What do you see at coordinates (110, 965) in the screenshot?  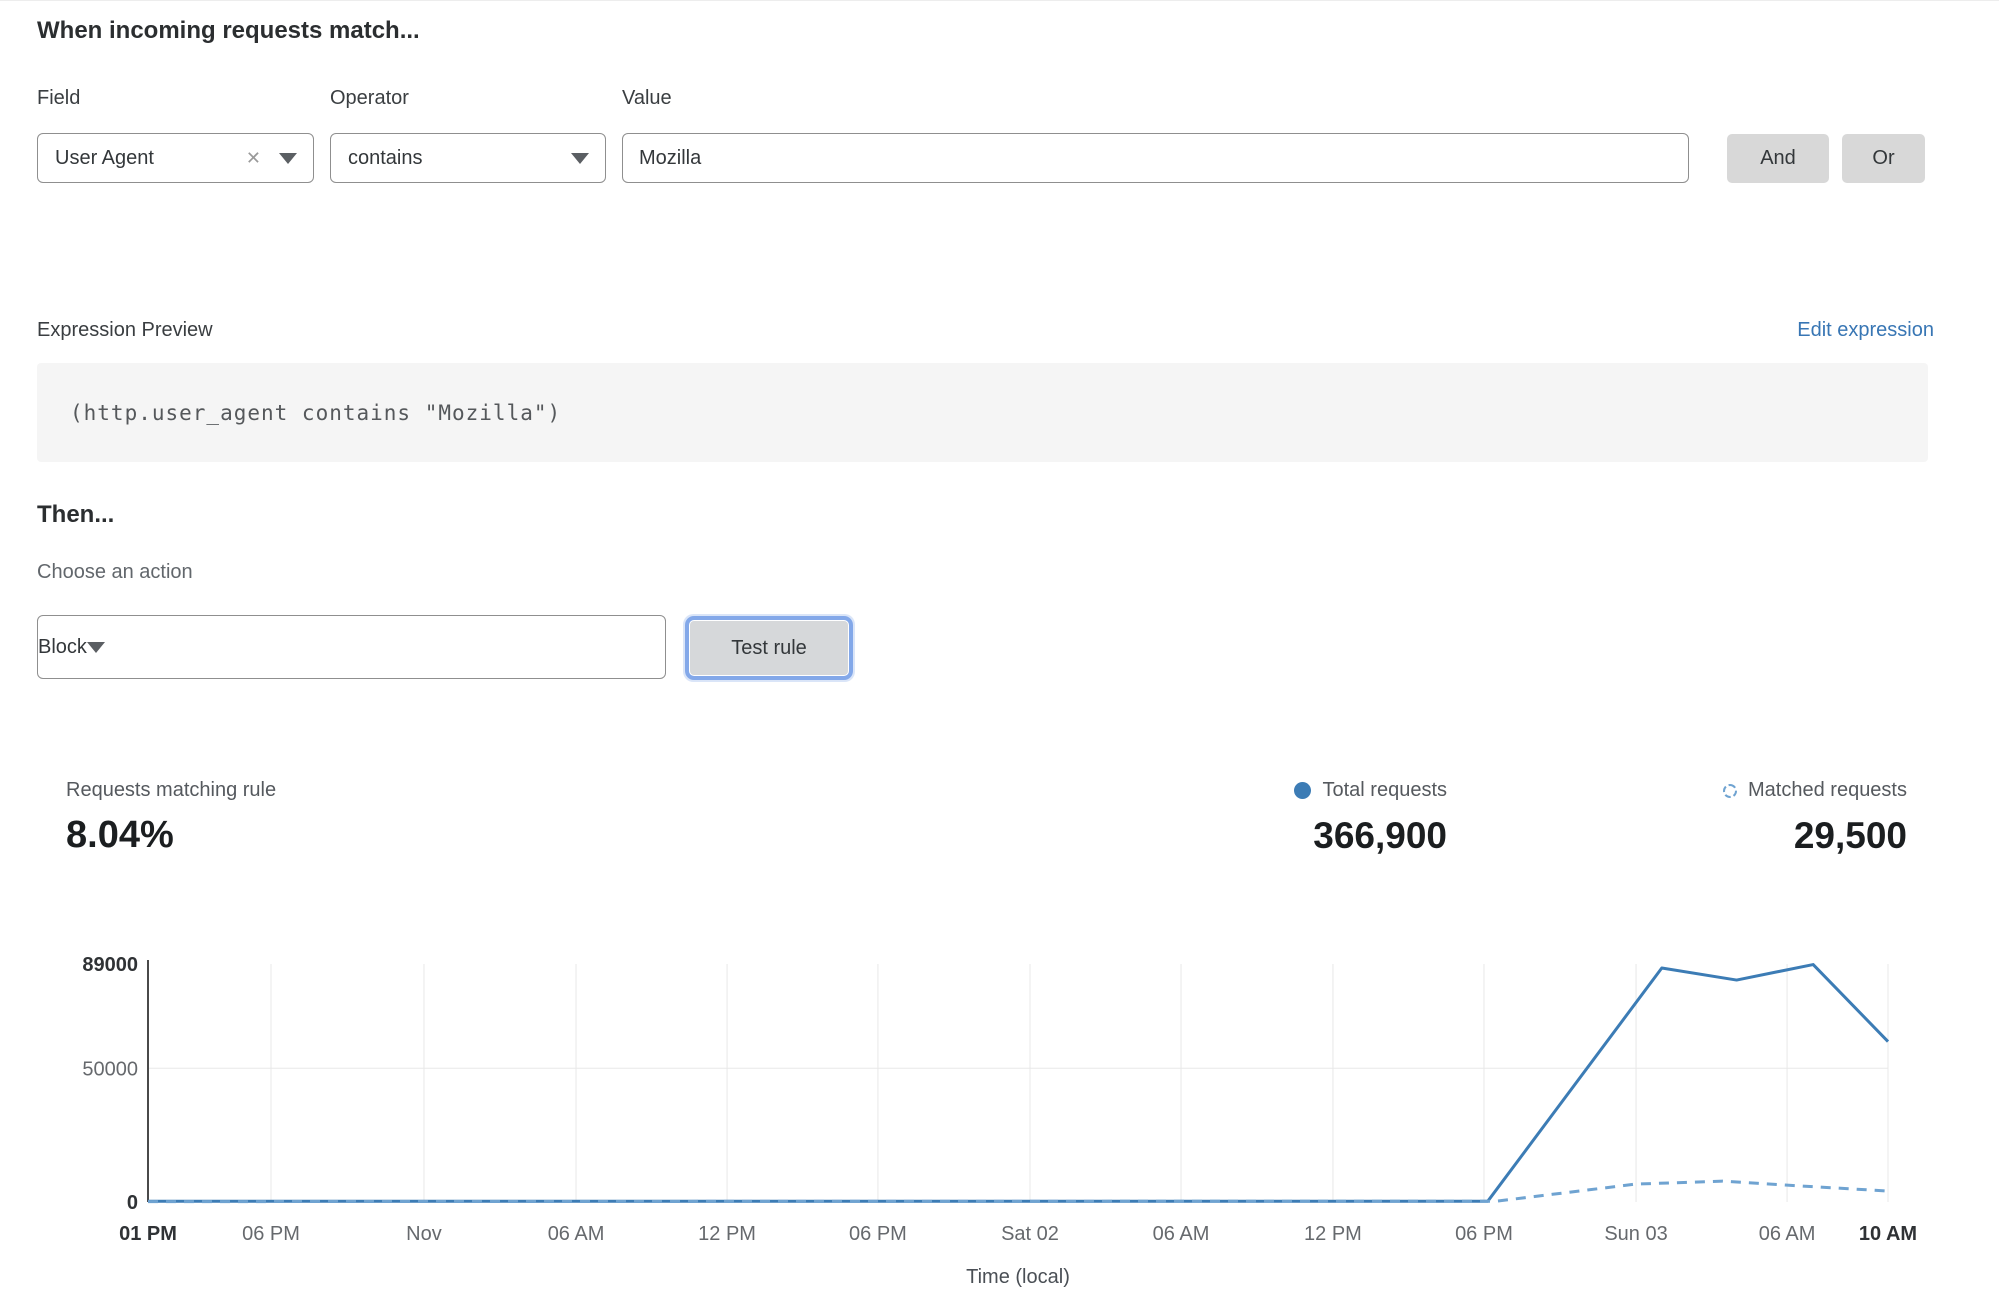 I see `y-tick-label: 89000` at bounding box center [110, 965].